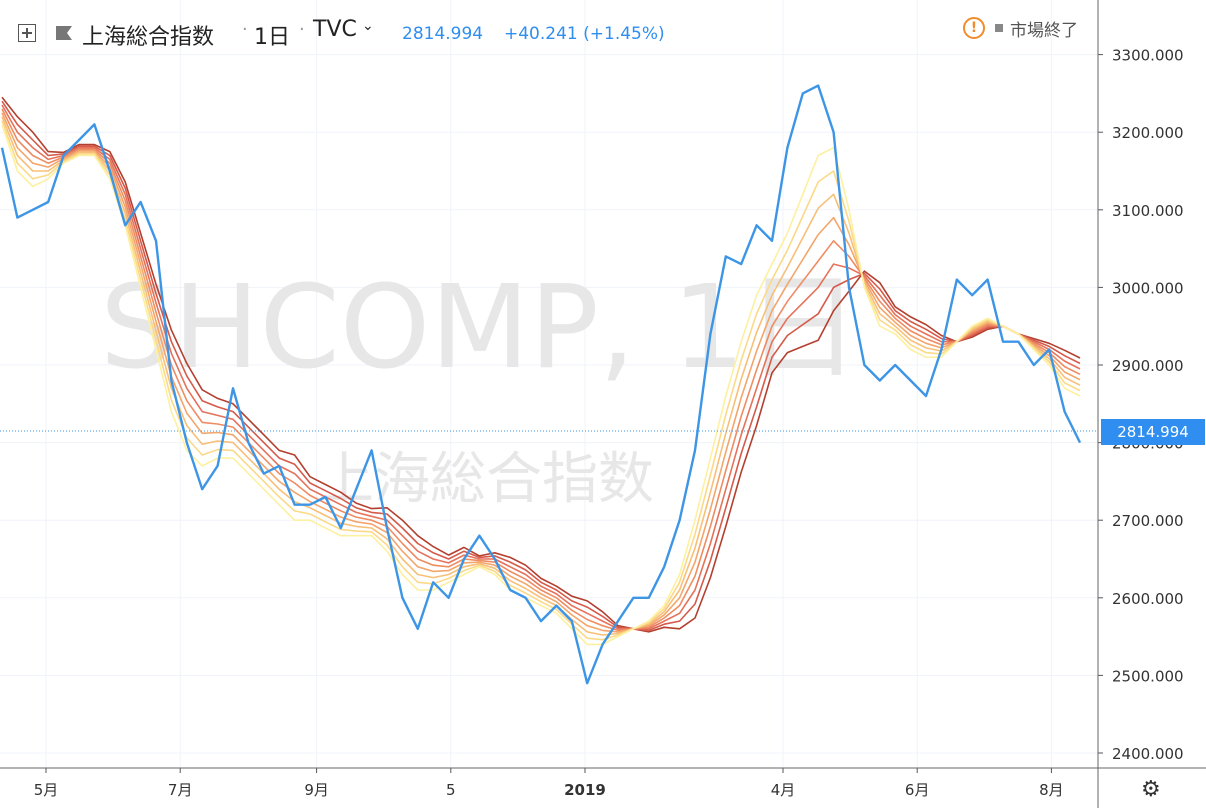 The height and width of the screenshot is (808, 1206). I want to click on x-tick-label: 2019, so click(585, 790).